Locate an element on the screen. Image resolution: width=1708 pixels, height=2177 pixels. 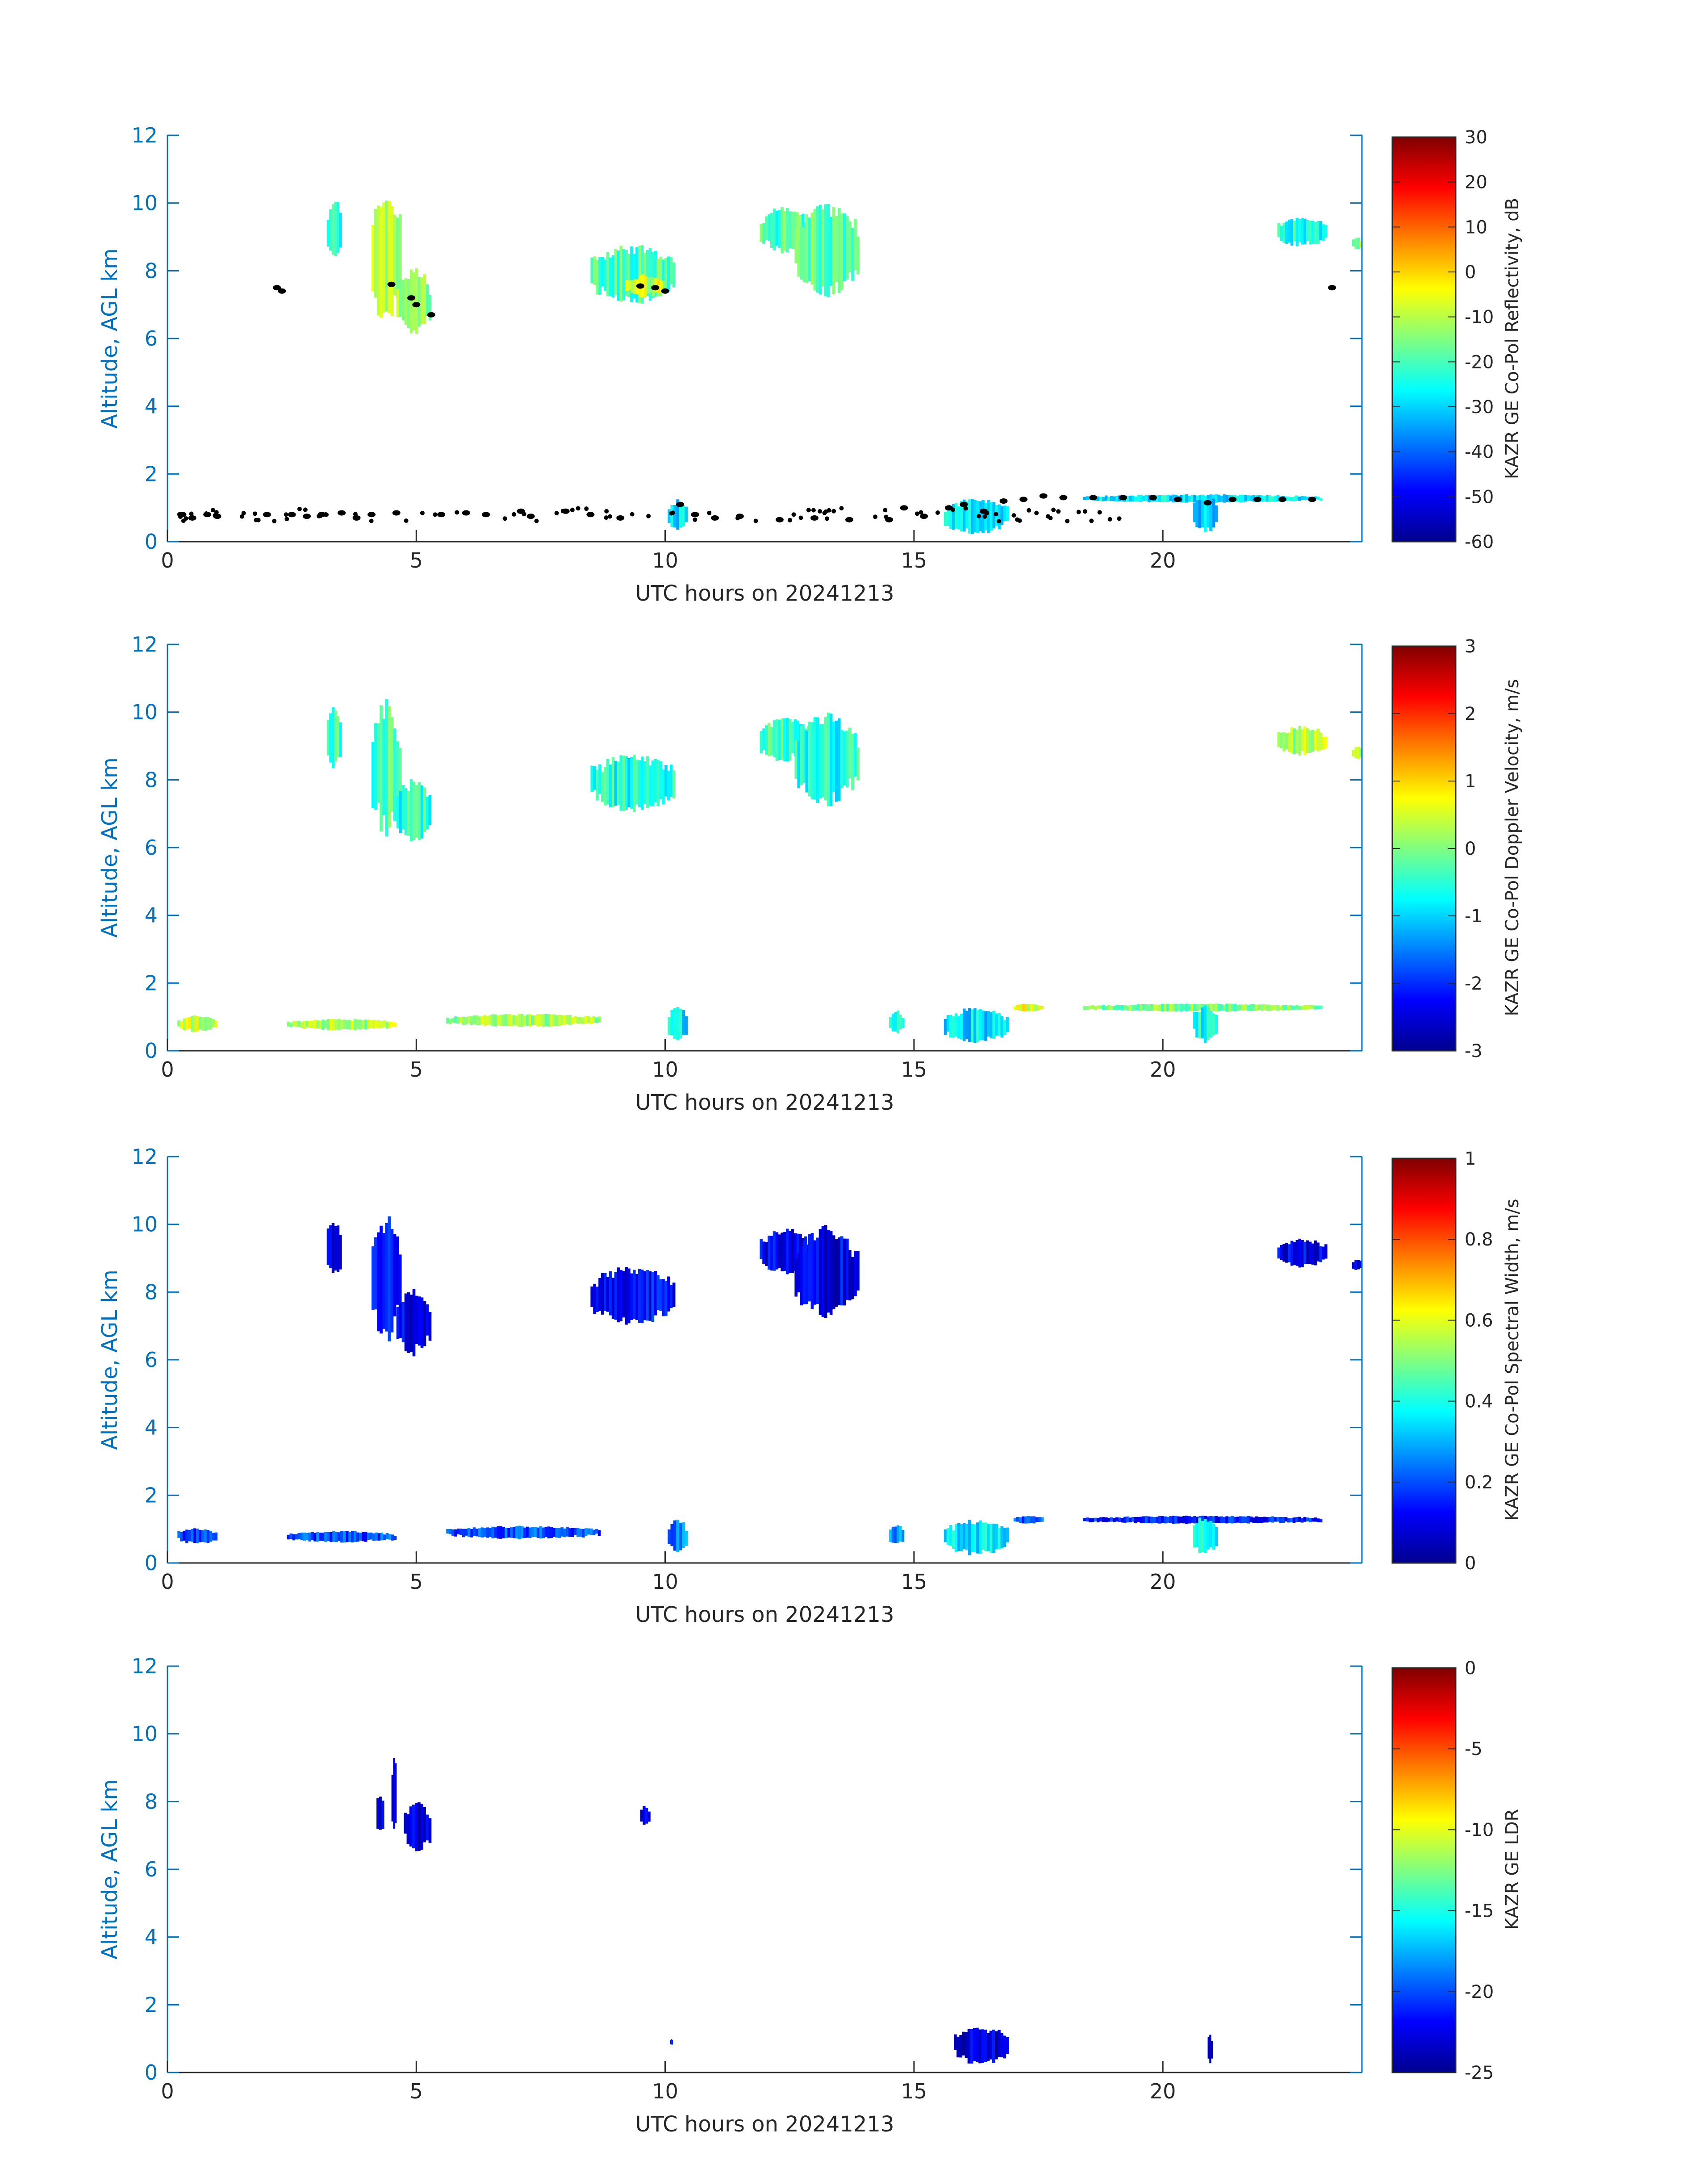
y-tick-label: 4 is located at coordinates (151, 1937).